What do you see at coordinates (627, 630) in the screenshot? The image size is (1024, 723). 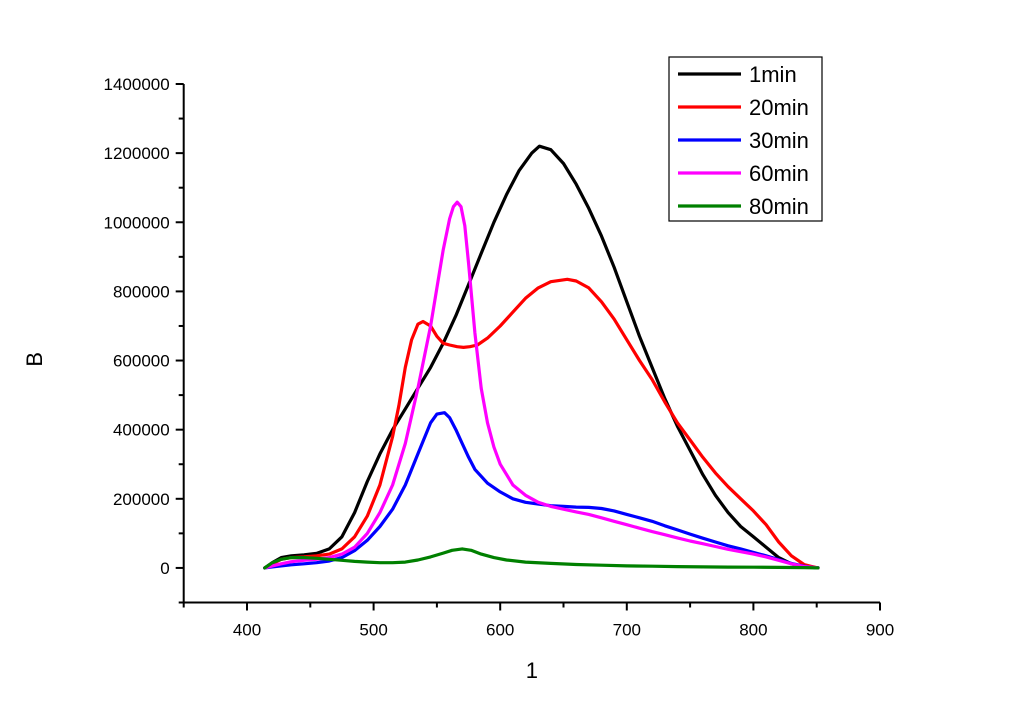 I see `x-tick-label: 700` at bounding box center [627, 630].